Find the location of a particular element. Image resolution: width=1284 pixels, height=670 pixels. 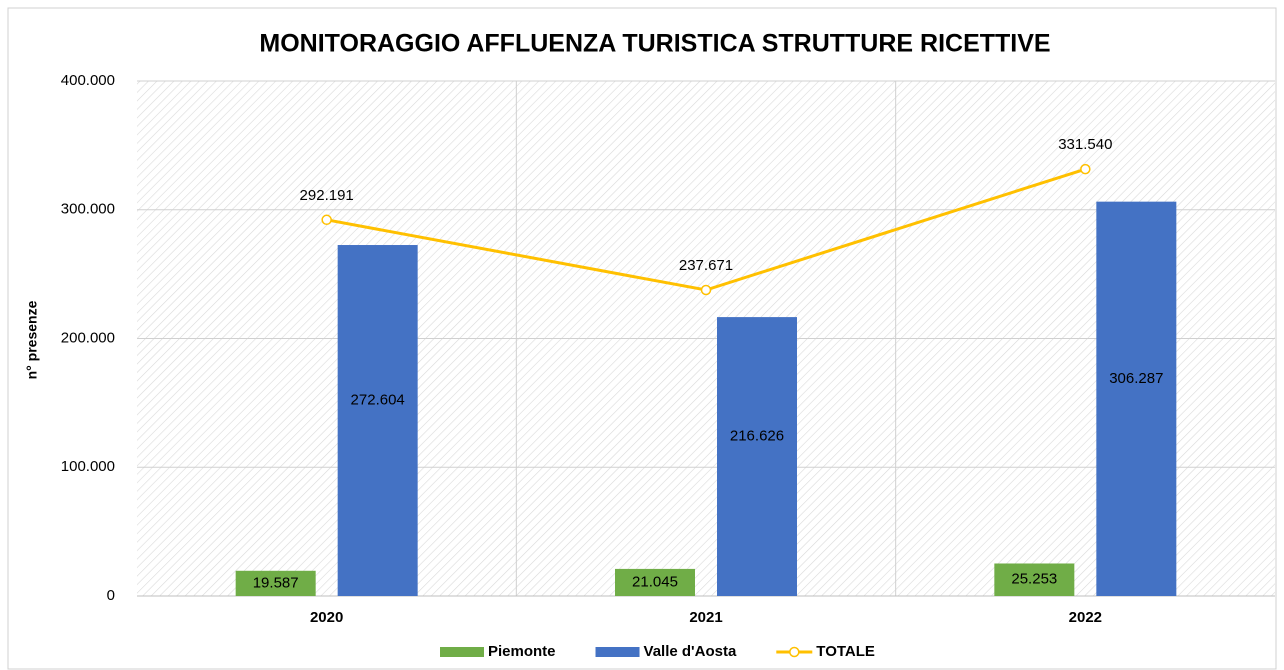

legend-label: Valle d'Aosta is located at coordinates (690, 651).